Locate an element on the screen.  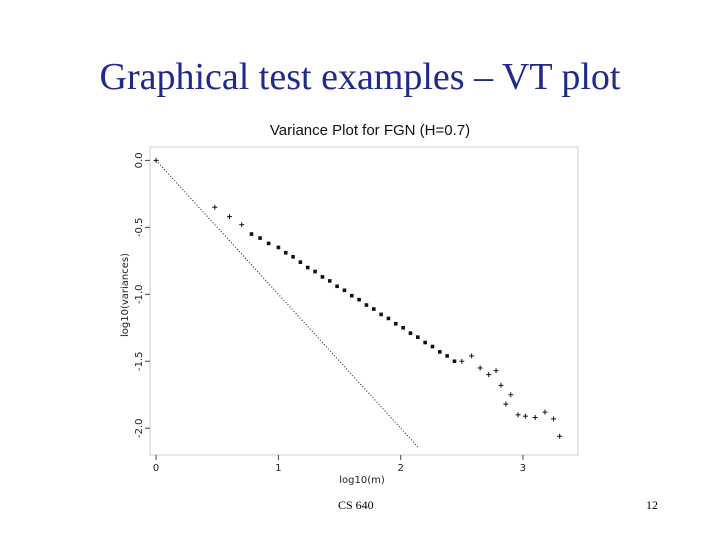
chart-title: Variance Plot for FGN (H=0.7) is located at coordinates (370, 130).